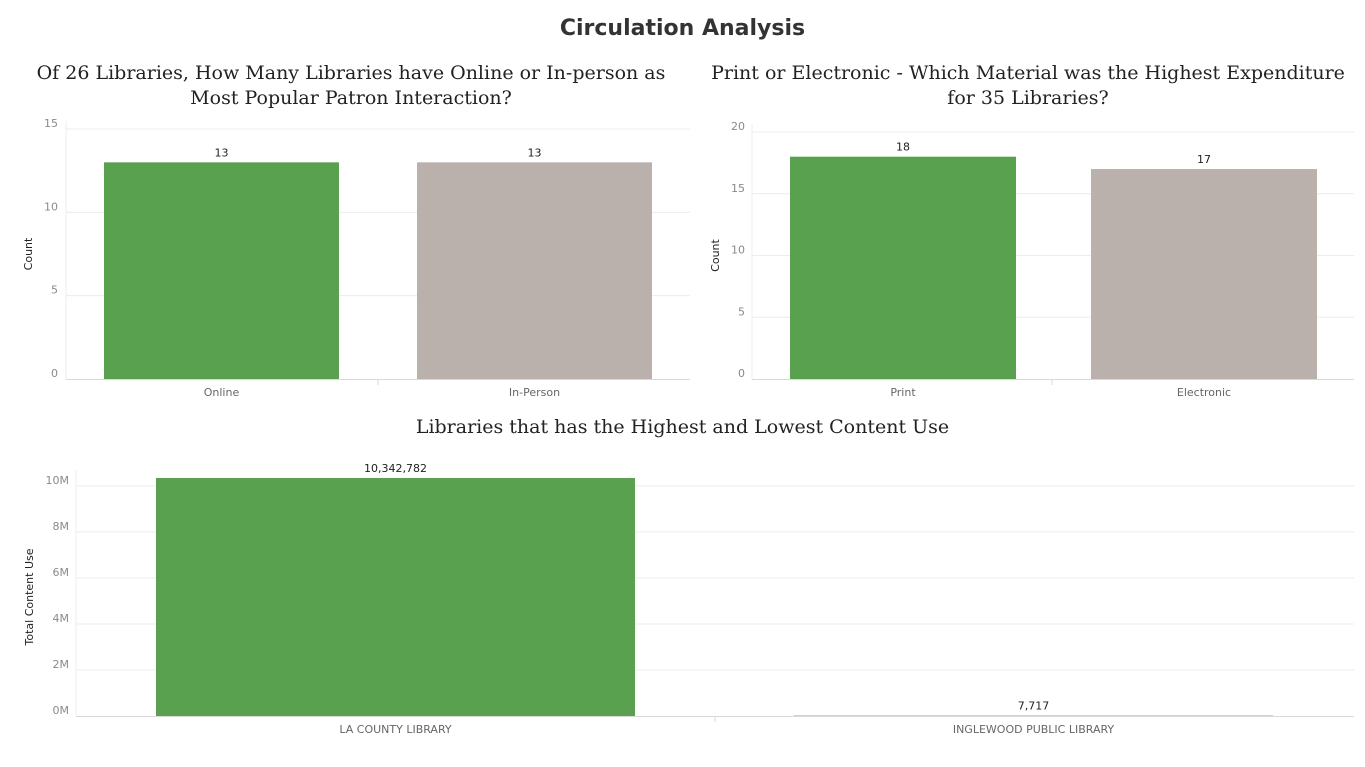 This screenshot has width=1365, height=767. Describe the element at coordinates (61, 710) in the screenshot. I see `y-tick-label: 0M` at that location.